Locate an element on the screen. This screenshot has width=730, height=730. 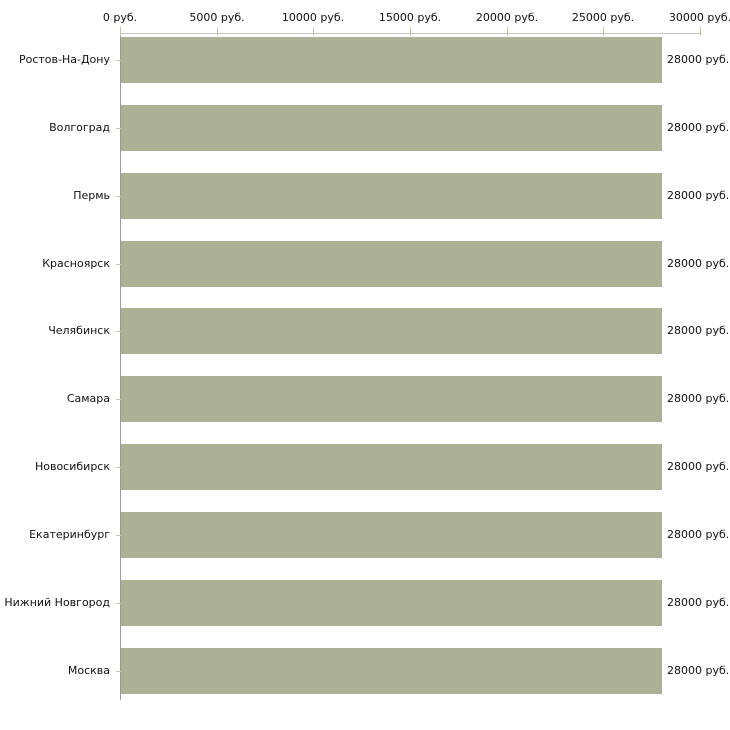
x-axis-tick-label: 5000 руб. is located at coordinates (217, 17).